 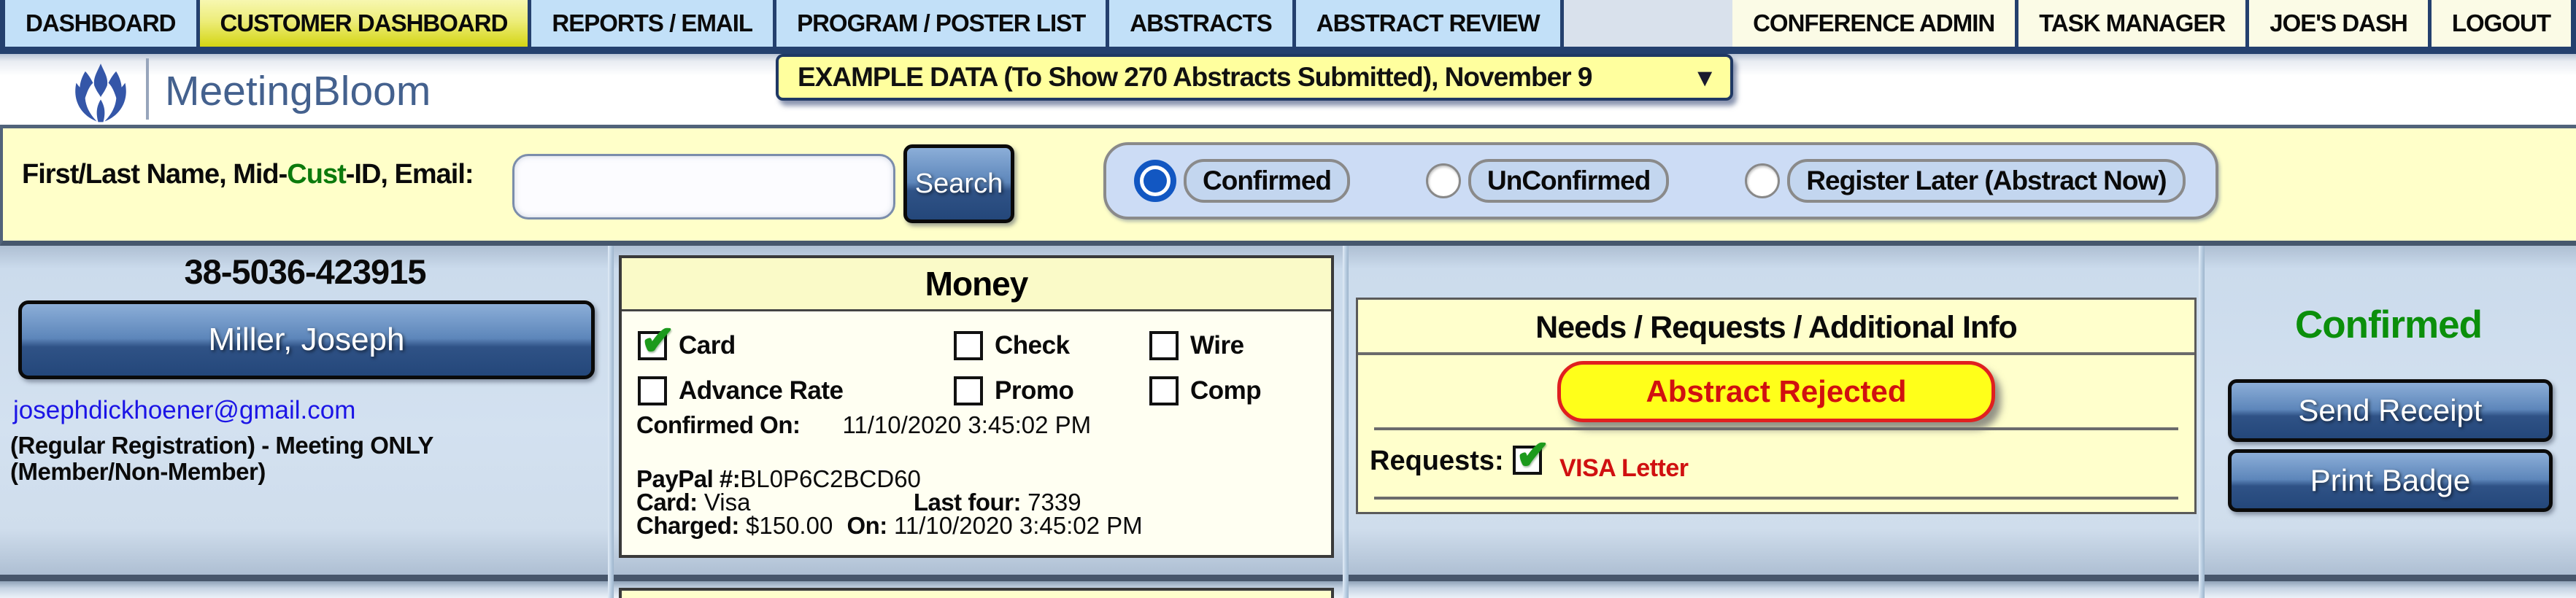 What do you see at coordinates (1155, 181) in the screenshot?
I see `radio-confirmed` at bounding box center [1155, 181].